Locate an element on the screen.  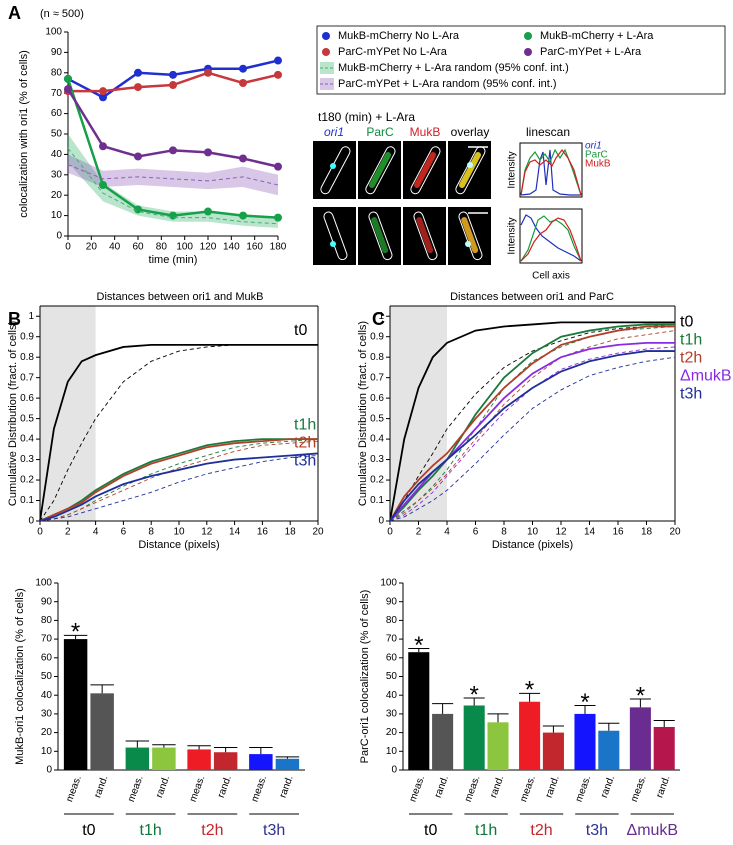
x-tick-label: 60 is located at coordinates (138, 247).